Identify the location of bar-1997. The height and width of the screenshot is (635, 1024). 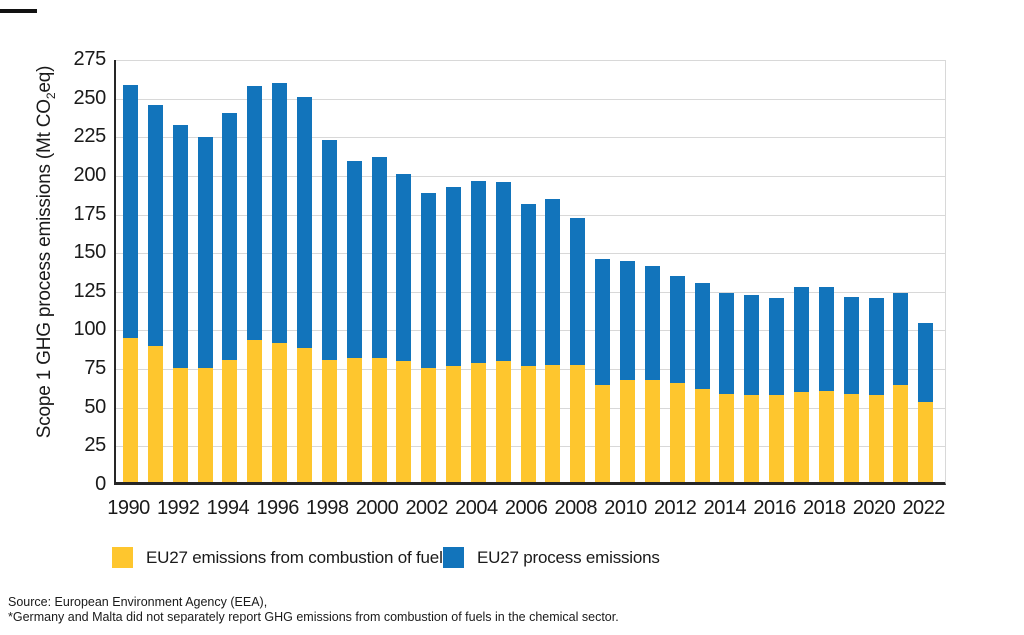
(304, 289).